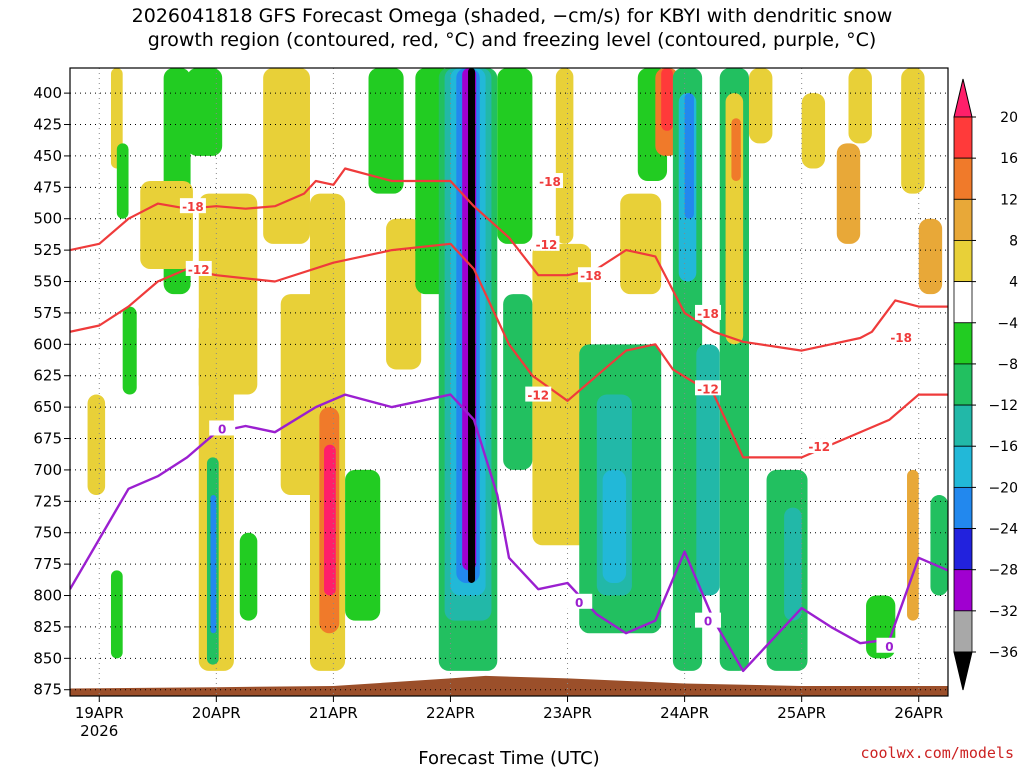 The width and height of the screenshot is (1024, 768). What do you see at coordinates (47, 219) in the screenshot?
I see `y-tick-label: 500` at bounding box center [47, 219].